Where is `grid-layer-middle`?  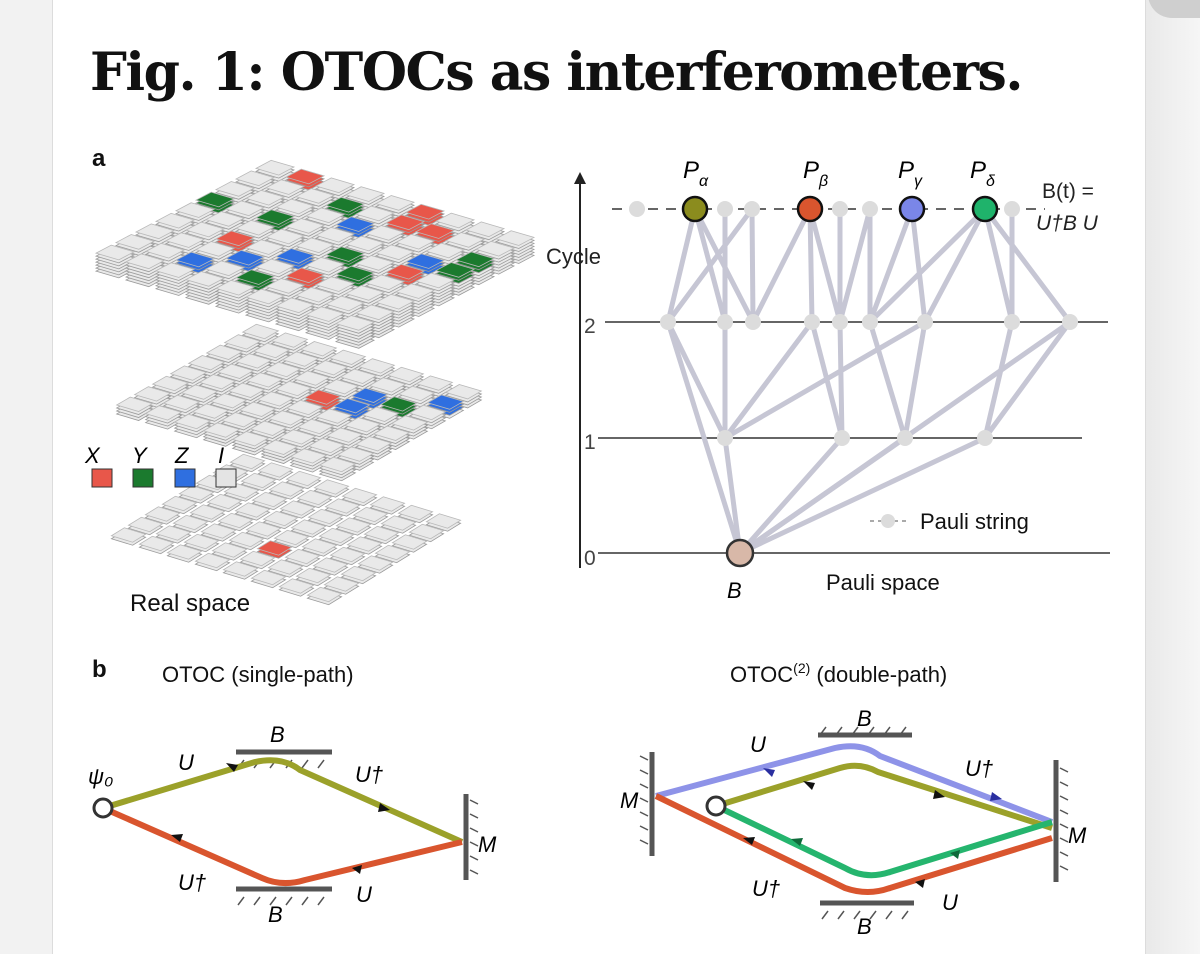
grid-layer-middle is located at coordinates (299, 402).